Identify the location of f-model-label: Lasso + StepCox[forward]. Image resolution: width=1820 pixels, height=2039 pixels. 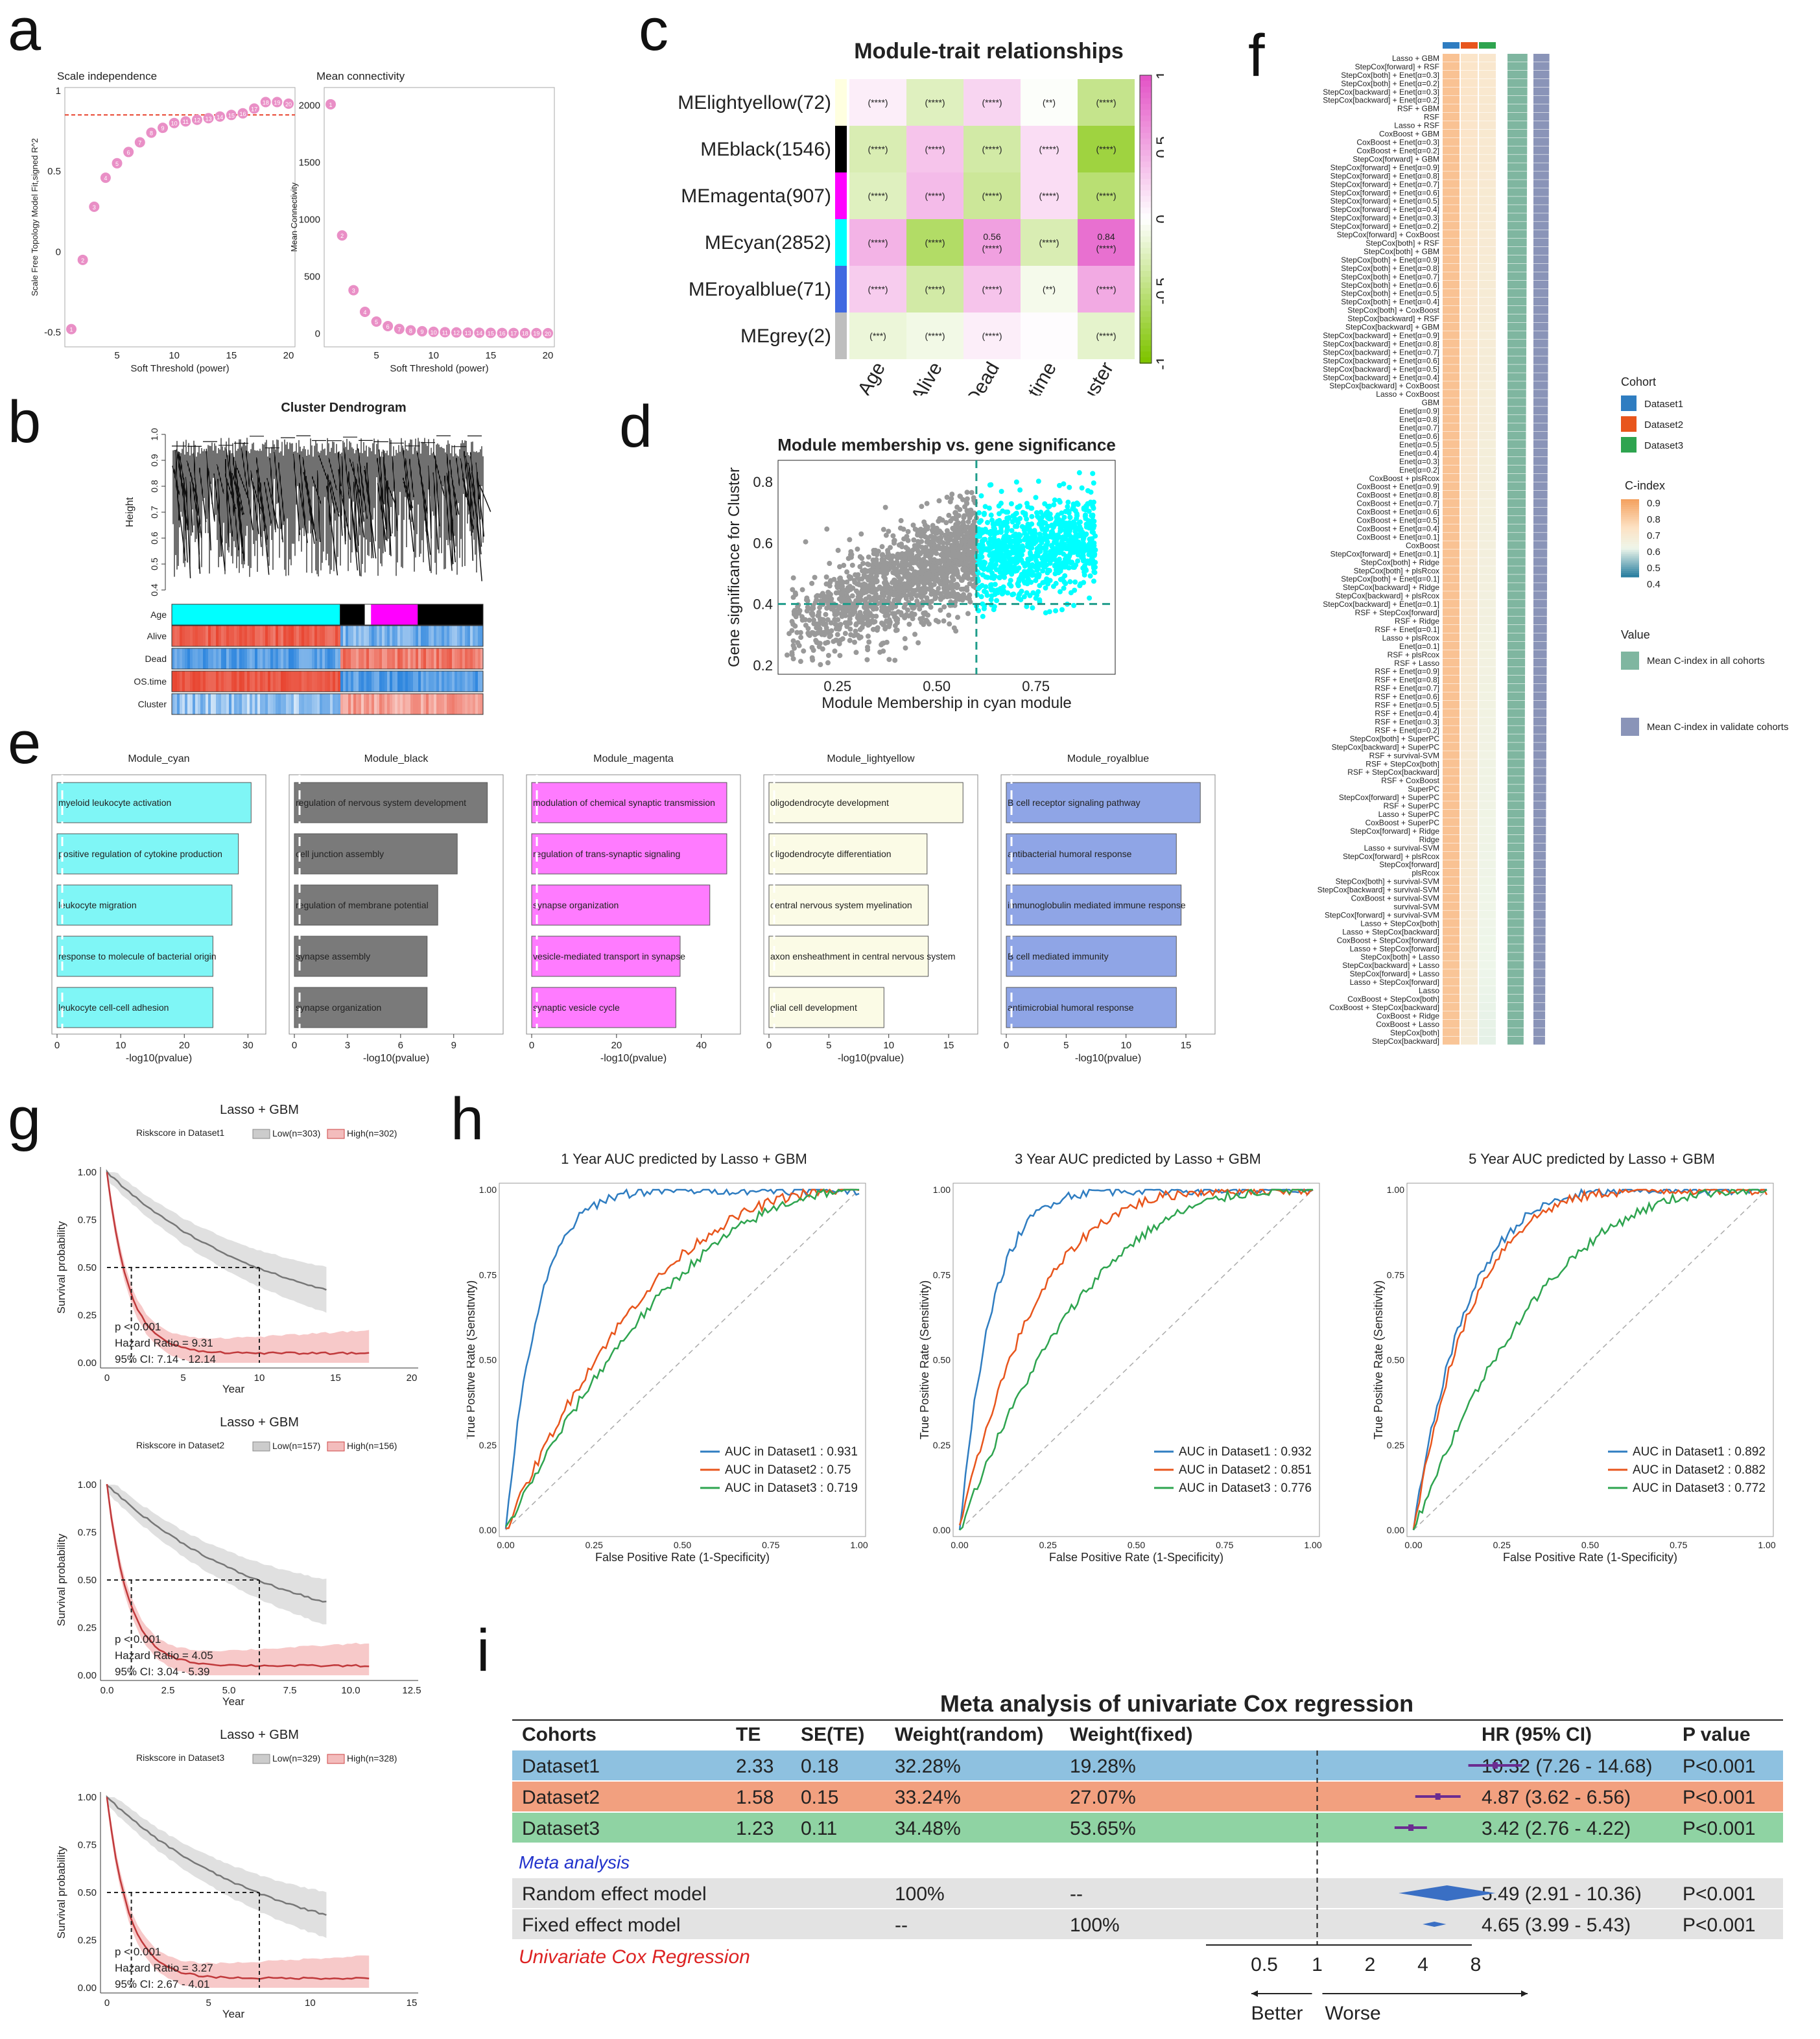
(1394, 948).